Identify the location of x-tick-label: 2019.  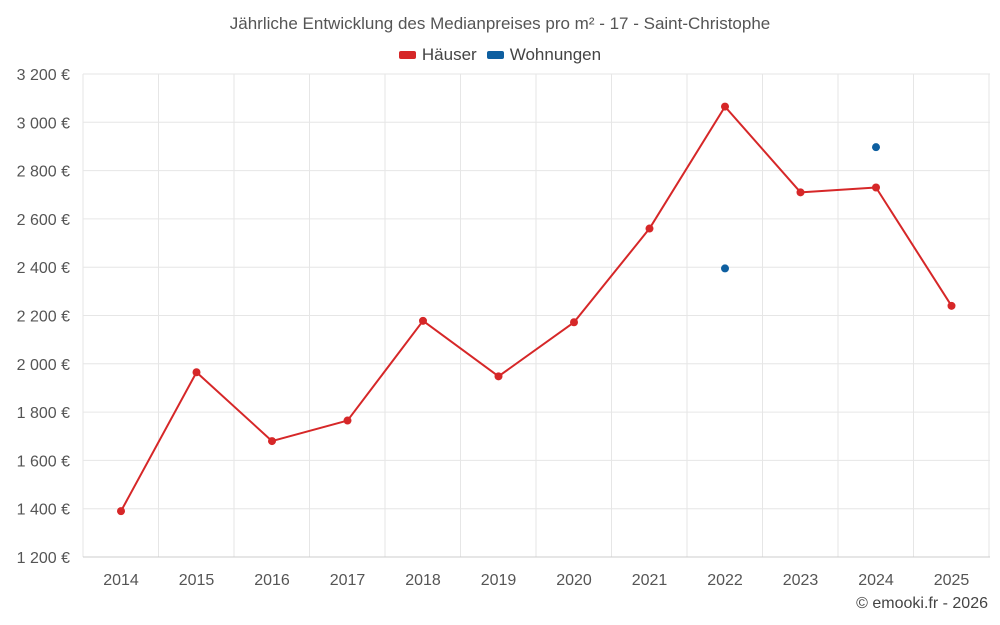
(499, 580).